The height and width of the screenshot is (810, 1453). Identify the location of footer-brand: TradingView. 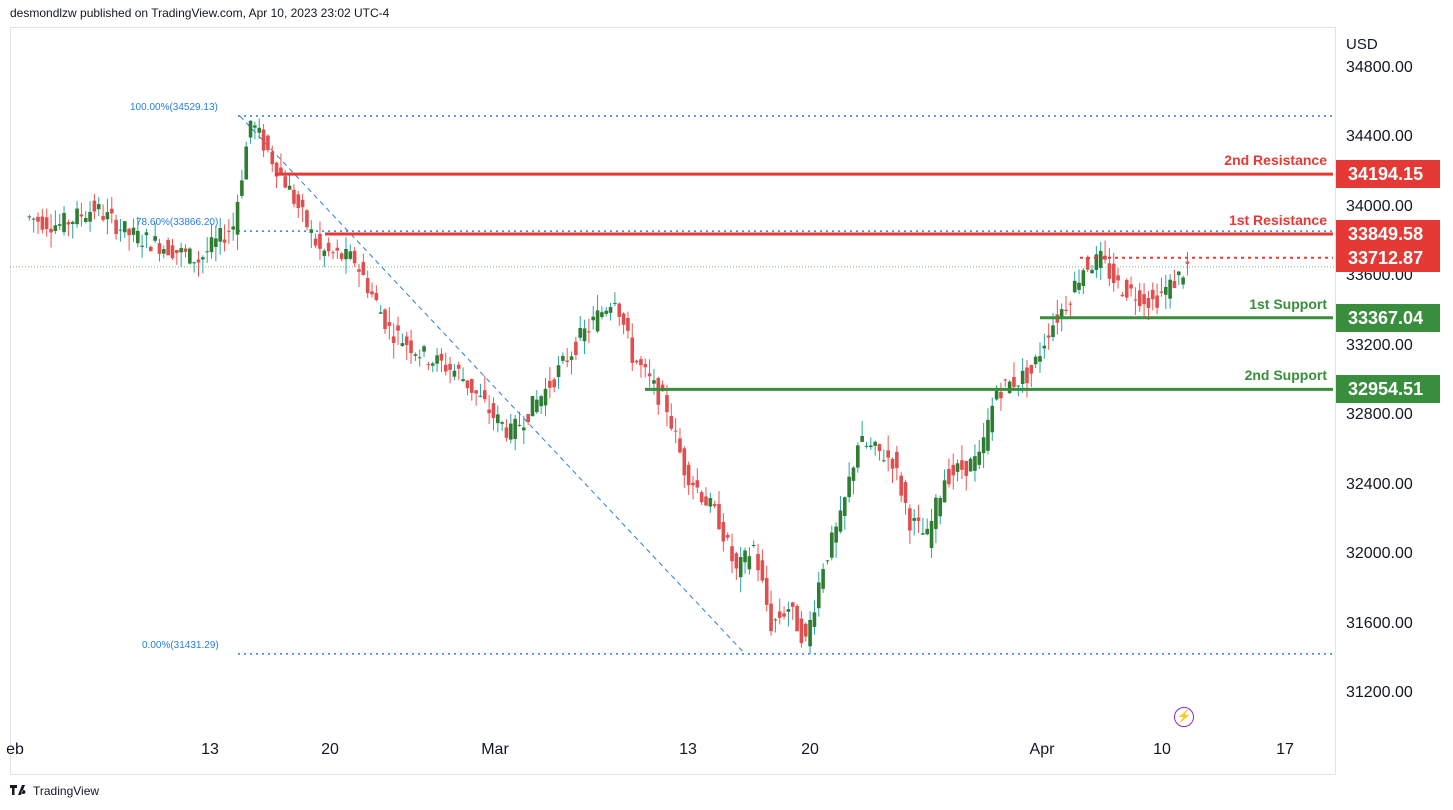
(54, 791).